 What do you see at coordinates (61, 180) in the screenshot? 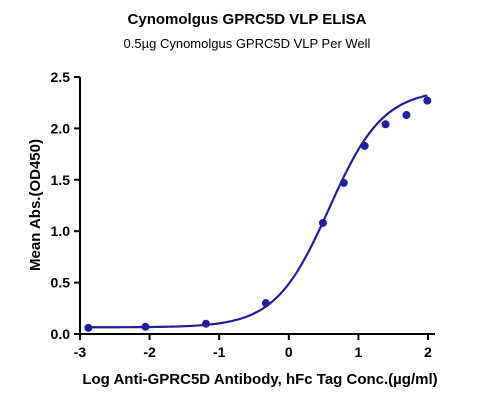
I see `y-tick-label: 1.5` at bounding box center [61, 180].